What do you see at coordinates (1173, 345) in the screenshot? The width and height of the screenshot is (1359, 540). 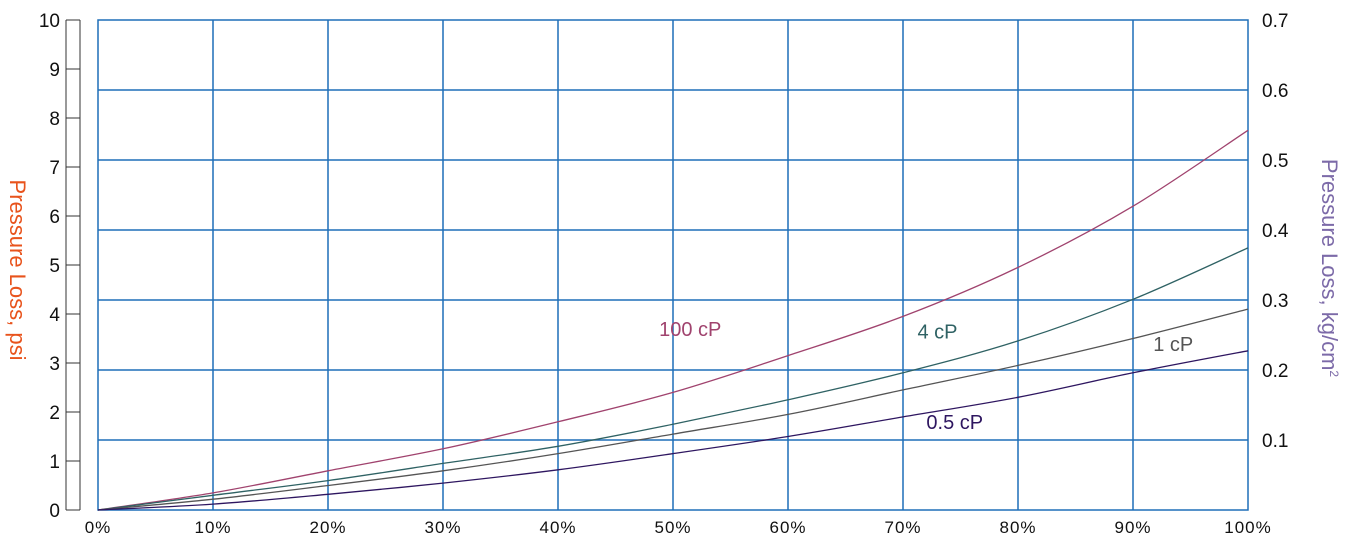 I see `series-label: 1 cP` at bounding box center [1173, 345].